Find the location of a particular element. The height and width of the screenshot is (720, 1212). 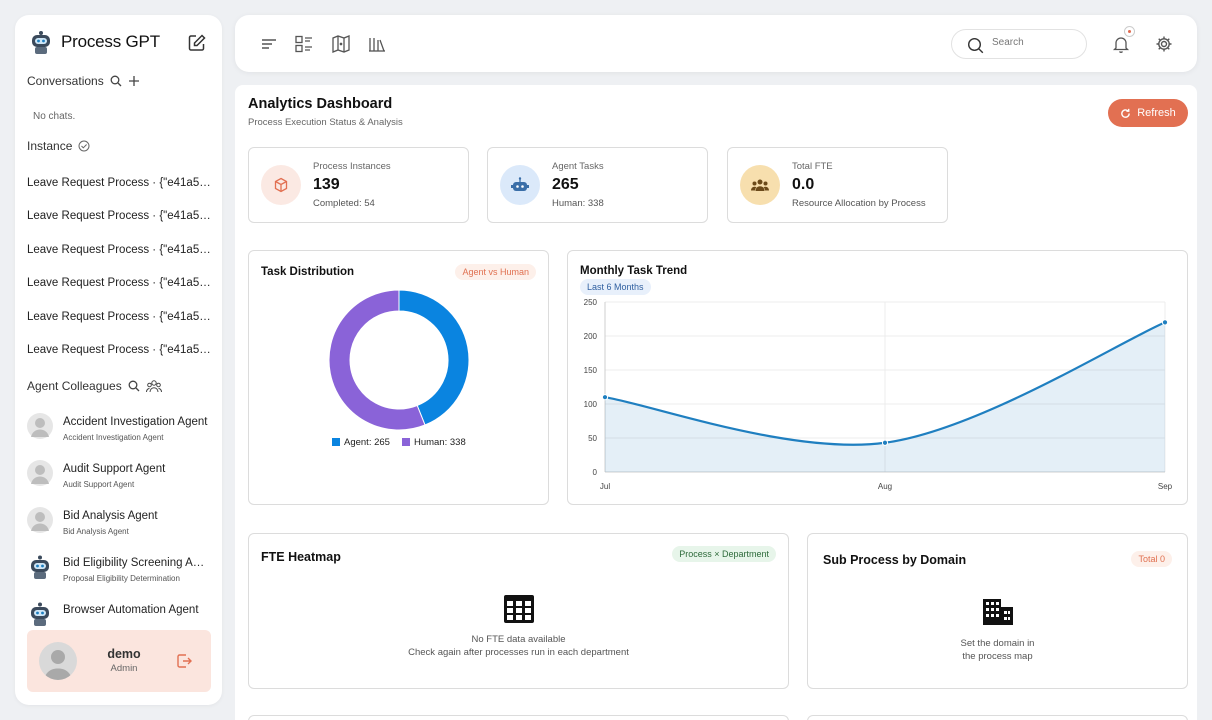

logout-icon is located at coordinates (184, 661).